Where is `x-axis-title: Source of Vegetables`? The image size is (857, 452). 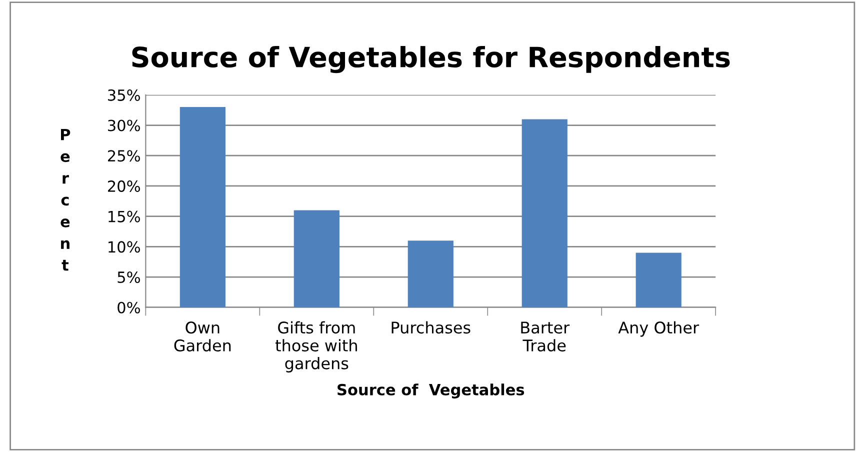
x-axis-title: Source of Vegetables is located at coordinates (431, 391).